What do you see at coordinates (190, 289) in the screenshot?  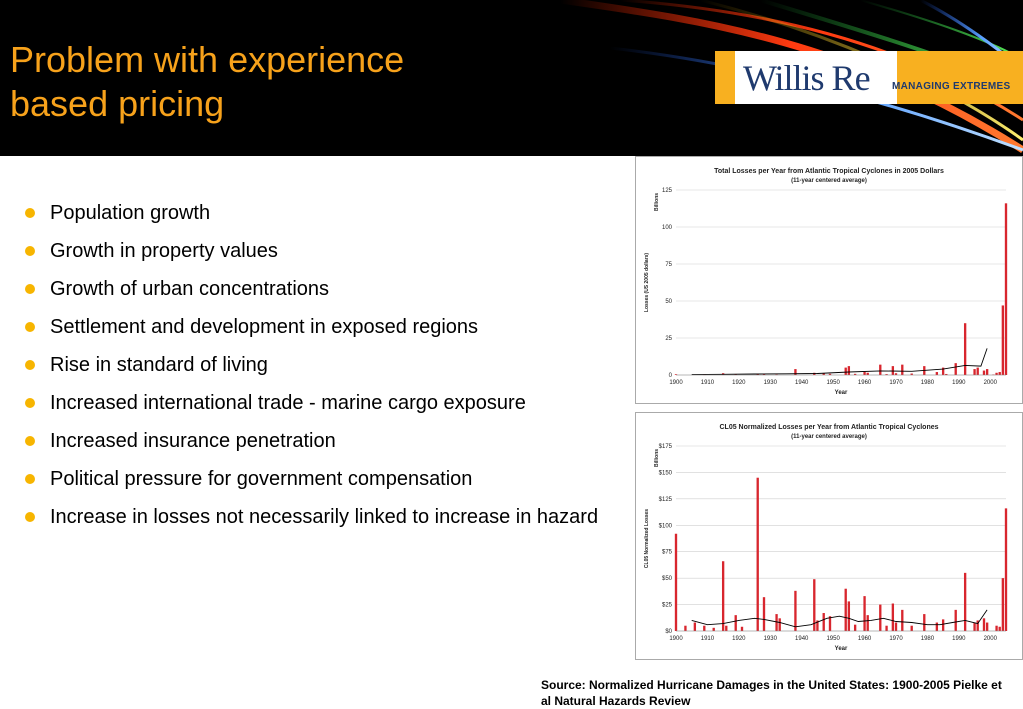 I see `bullet-text: Growth of urban concentrations` at bounding box center [190, 289].